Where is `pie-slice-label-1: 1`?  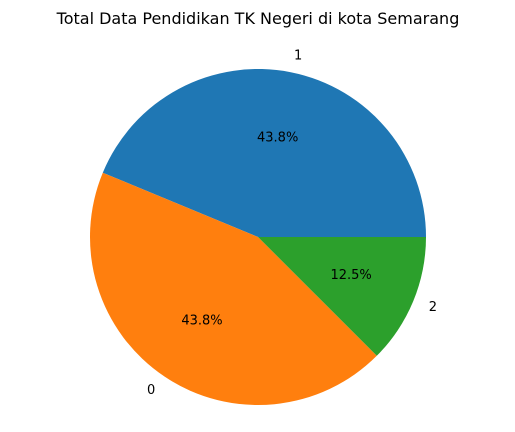 pie-slice-label-1: 1 is located at coordinates (298, 55).